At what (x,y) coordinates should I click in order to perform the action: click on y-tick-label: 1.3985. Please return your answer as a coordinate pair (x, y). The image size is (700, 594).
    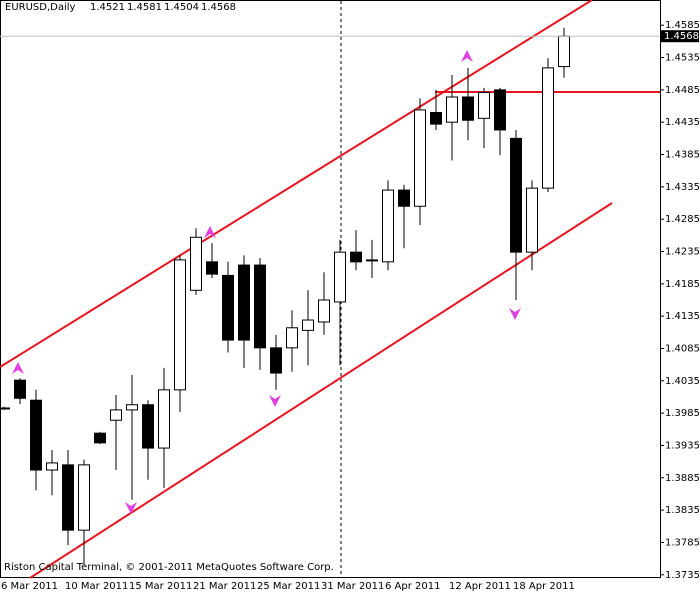
    Looking at the image, I should click on (682, 413).